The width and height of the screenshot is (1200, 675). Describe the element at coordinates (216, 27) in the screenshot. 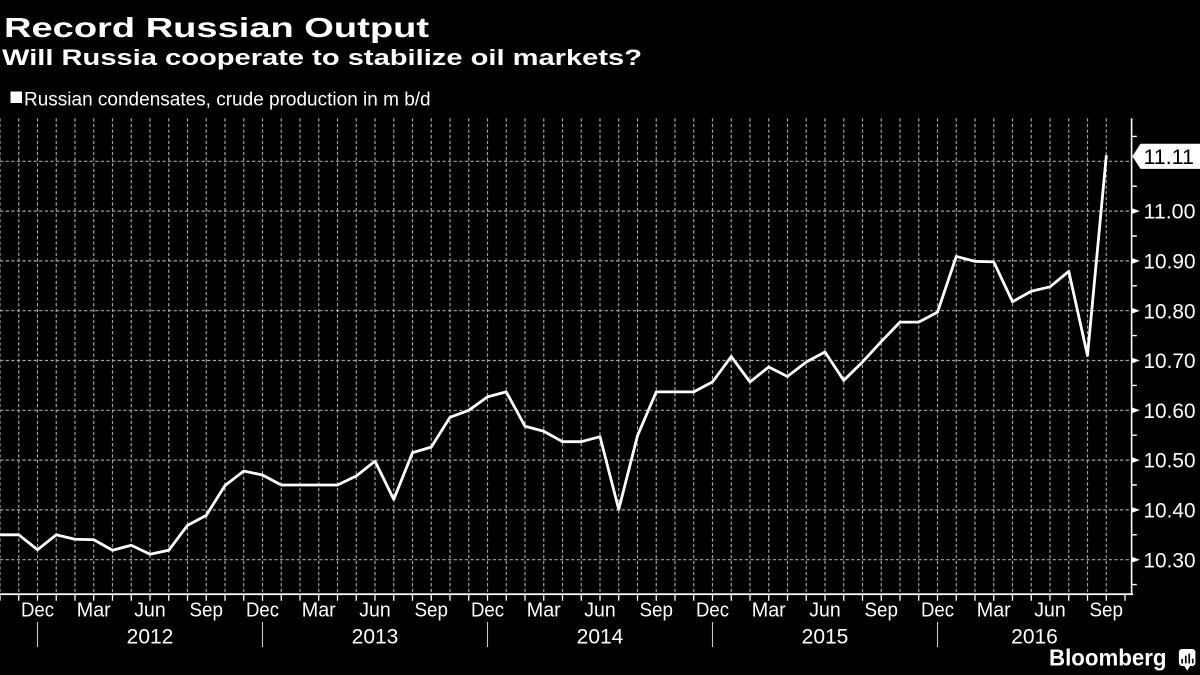

I see `svg-text: Record Russian Output` at that location.